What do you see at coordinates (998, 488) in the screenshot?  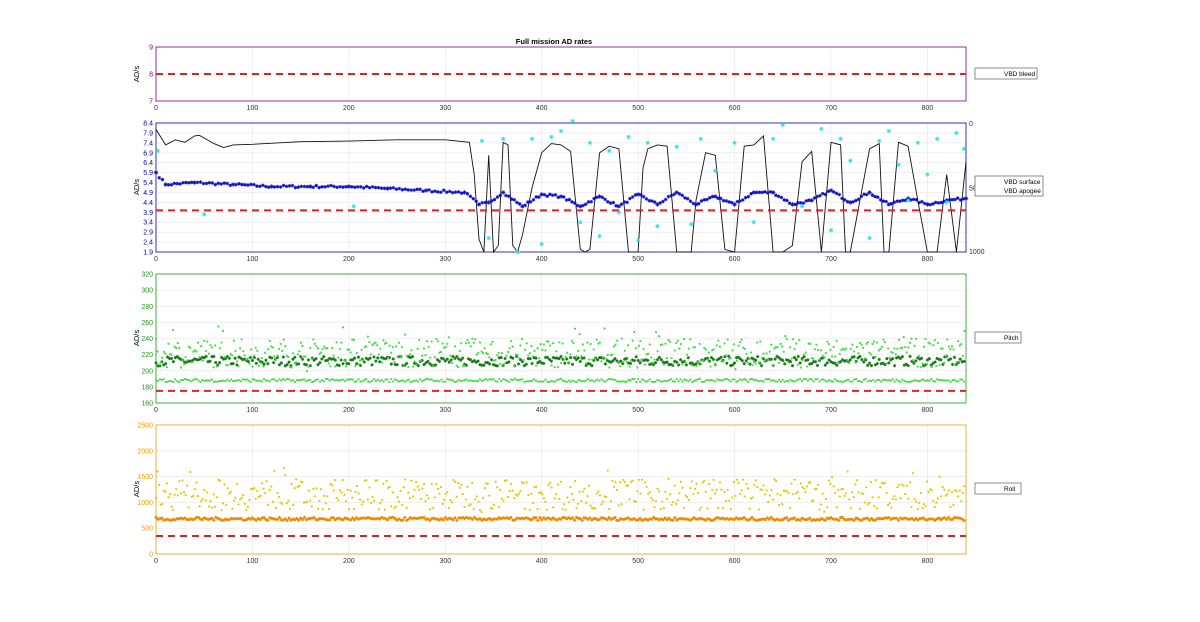 I see `legend-roll: Roll` at bounding box center [998, 488].